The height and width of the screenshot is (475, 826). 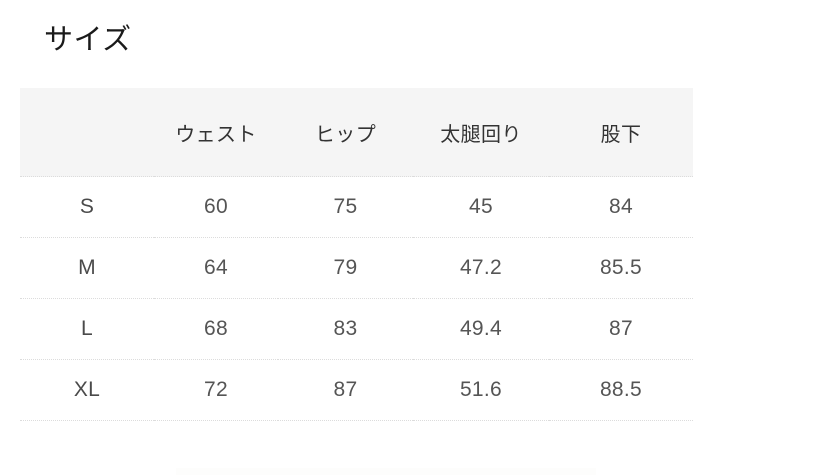 What do you see at coordinates (345, 132) in the screenshot?
I see `column-header-hip: ヒップ` at bounding box center [345, 132].